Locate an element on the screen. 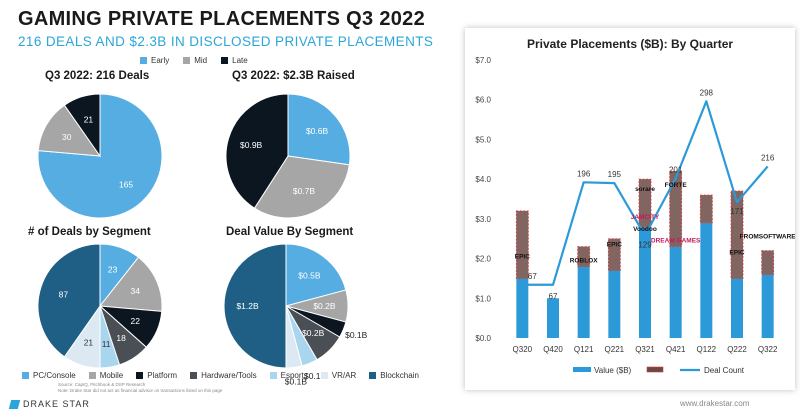 The height and width of the screenshot is (414, 800). brand-logo: DRAKE STAR is located at coordinates (49, 404).